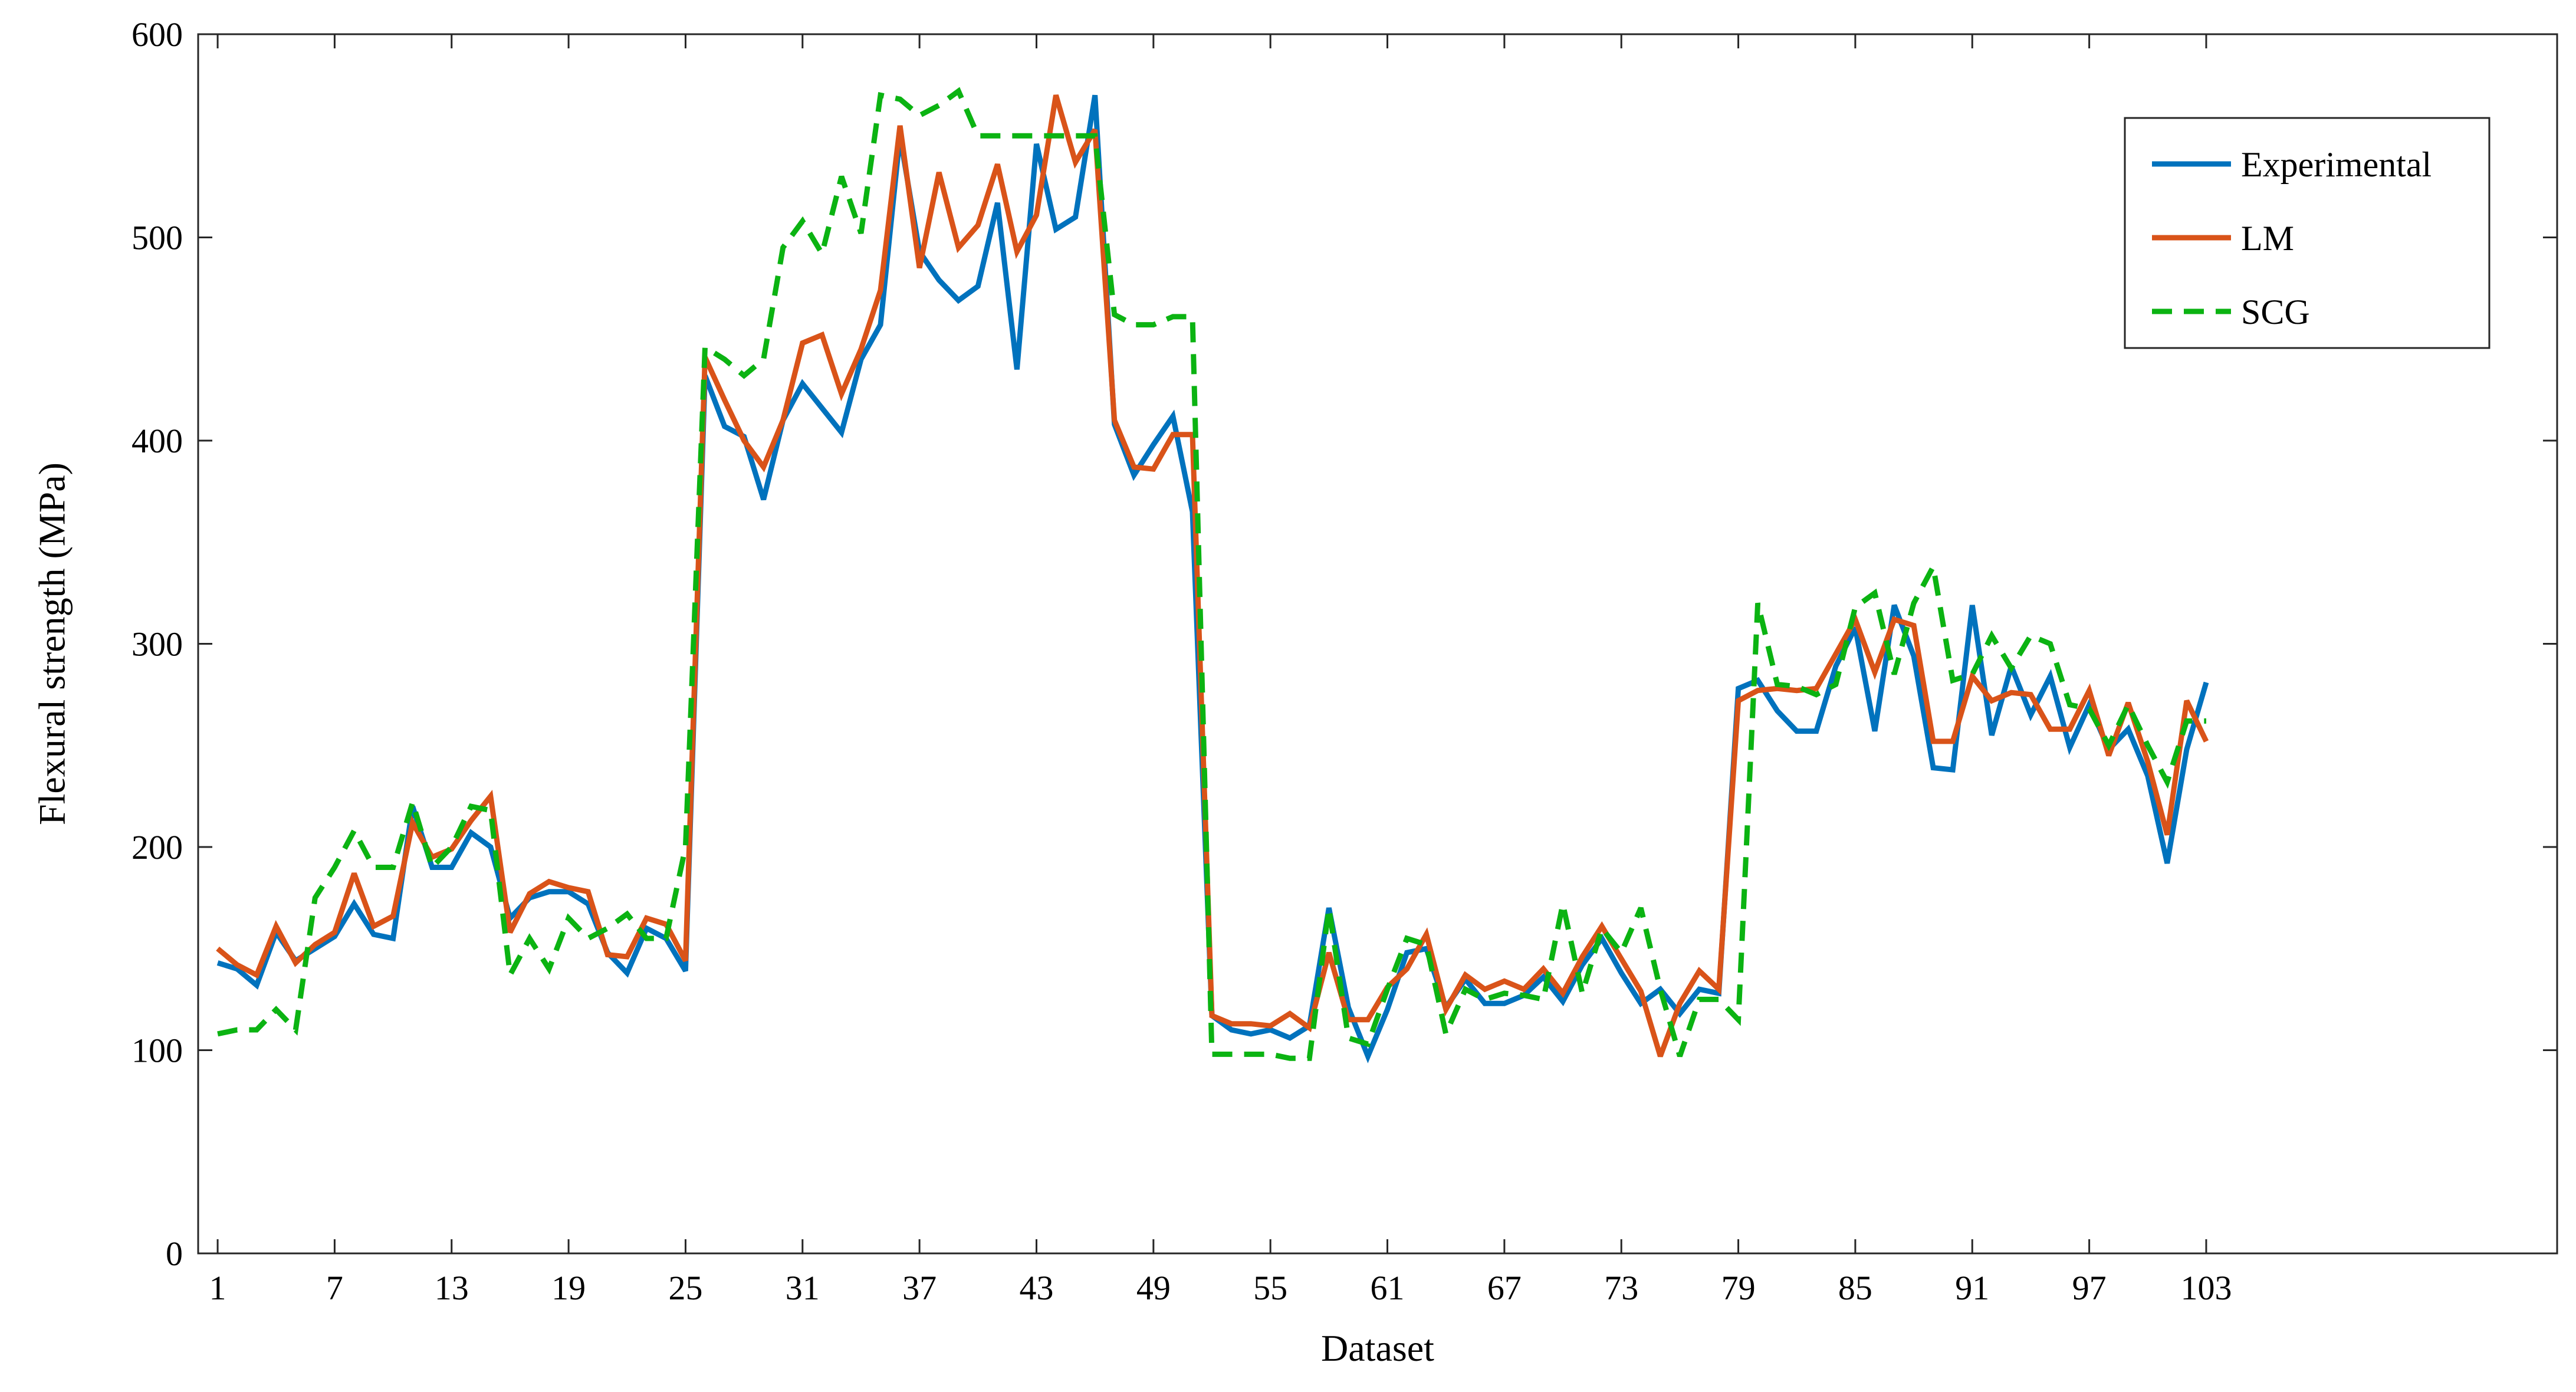 The width and height of the screenshot is (2576, 1392). I want to click on y-tick-label: 400, so click(158, 441).